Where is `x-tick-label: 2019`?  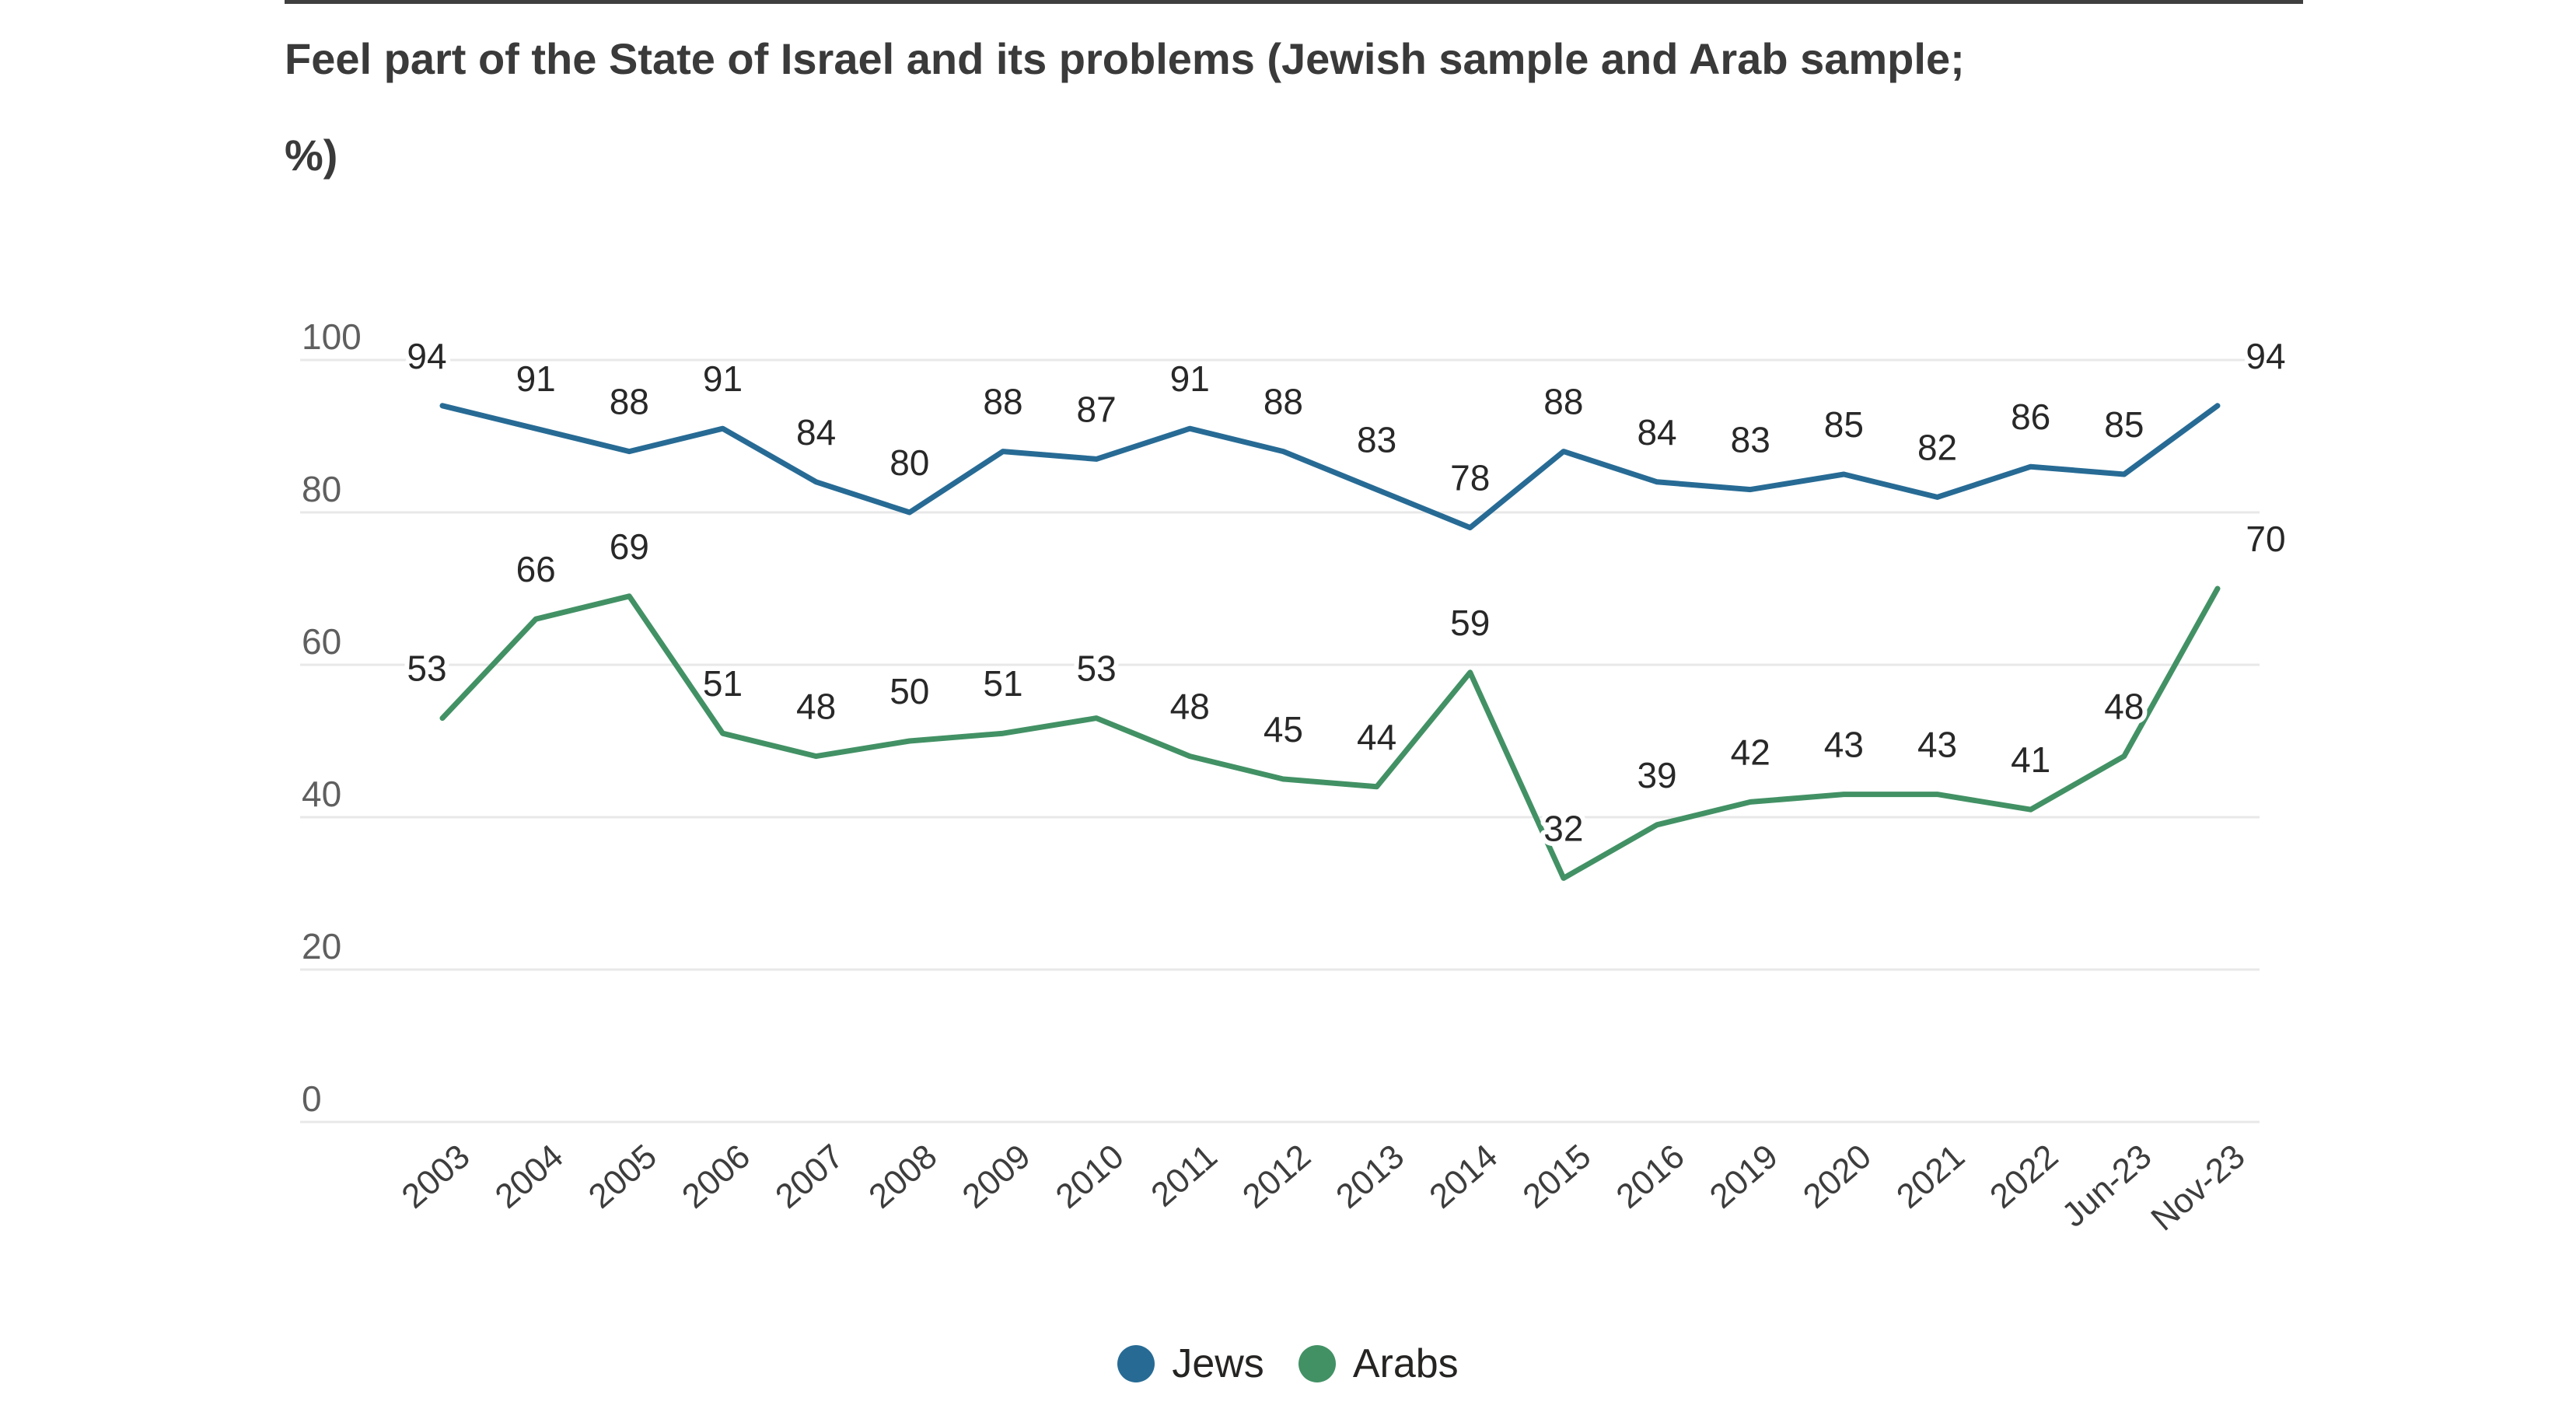 x-tick-label: 2019 is located at coordinates (1744, 1177).